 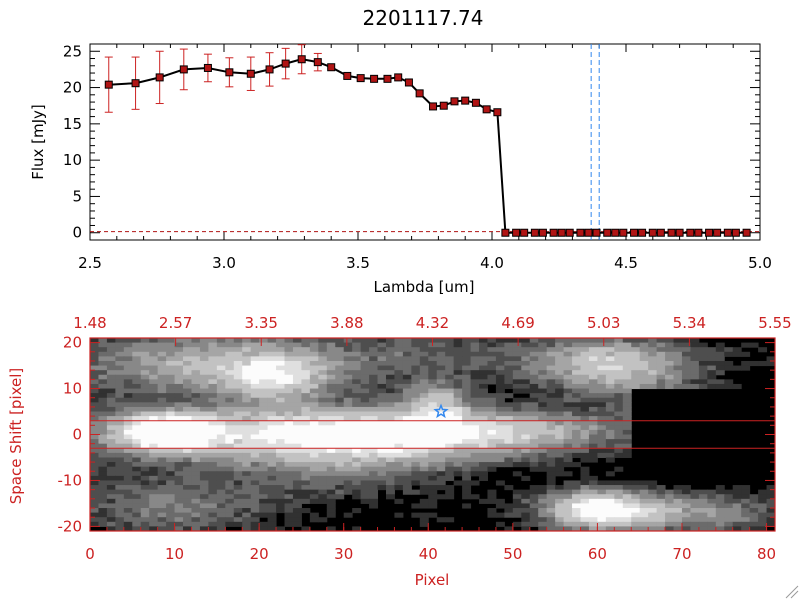 I want to click on resize-grip-icon, so click(x=792, y=592).